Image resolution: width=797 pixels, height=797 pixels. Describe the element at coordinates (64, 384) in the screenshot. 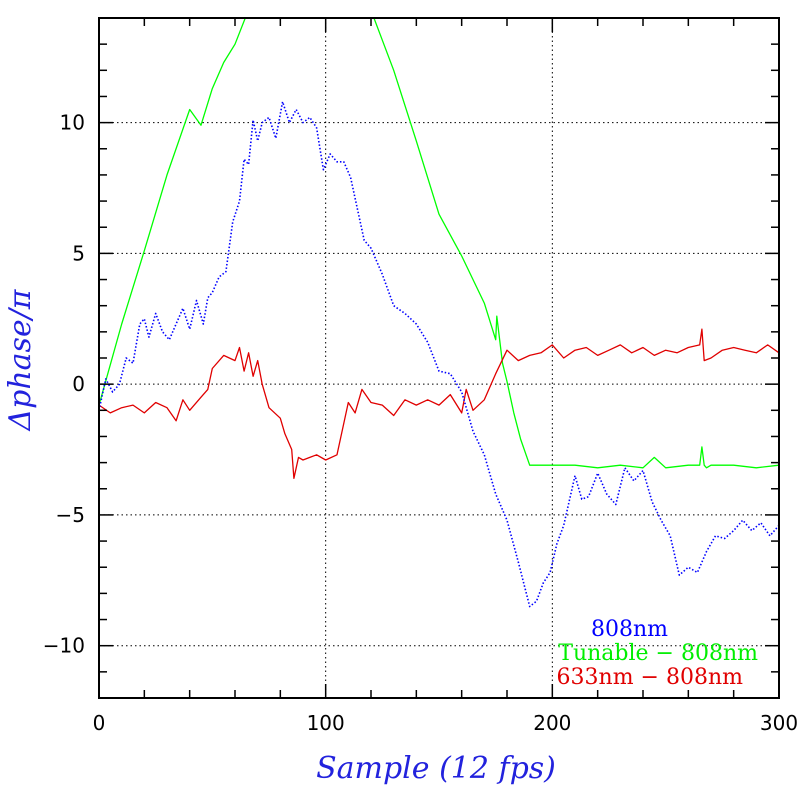

I see `y-tick-labels: −10 −5 0 5 10` at that location.